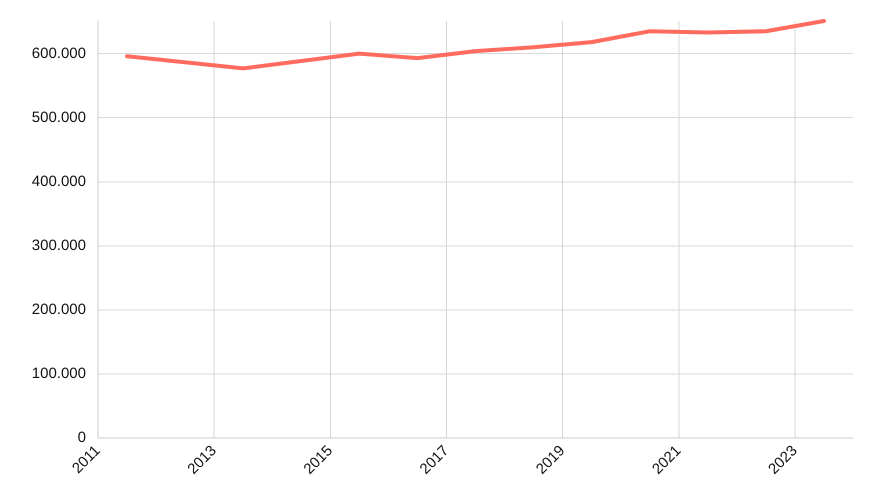 This screenshot has width=873, height=500. I want to click on y-tick-label: 200.000, so click(59, 309).